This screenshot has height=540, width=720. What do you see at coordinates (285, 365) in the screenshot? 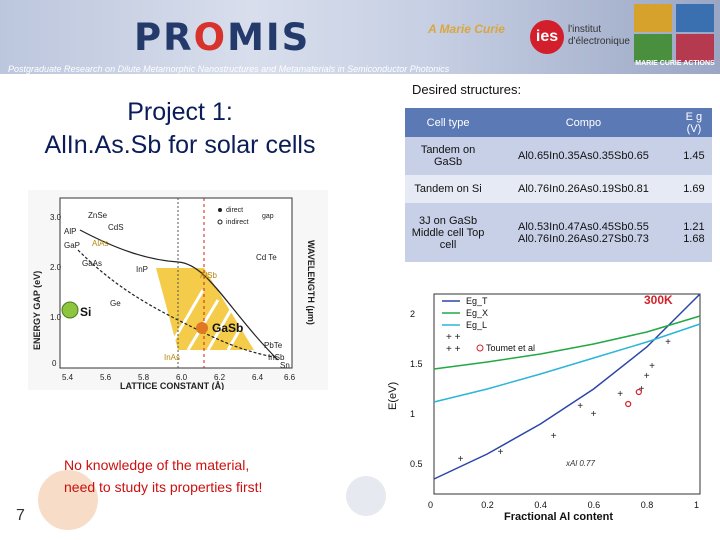
I see `material-label: Sn` at bounding box center [285, 365].